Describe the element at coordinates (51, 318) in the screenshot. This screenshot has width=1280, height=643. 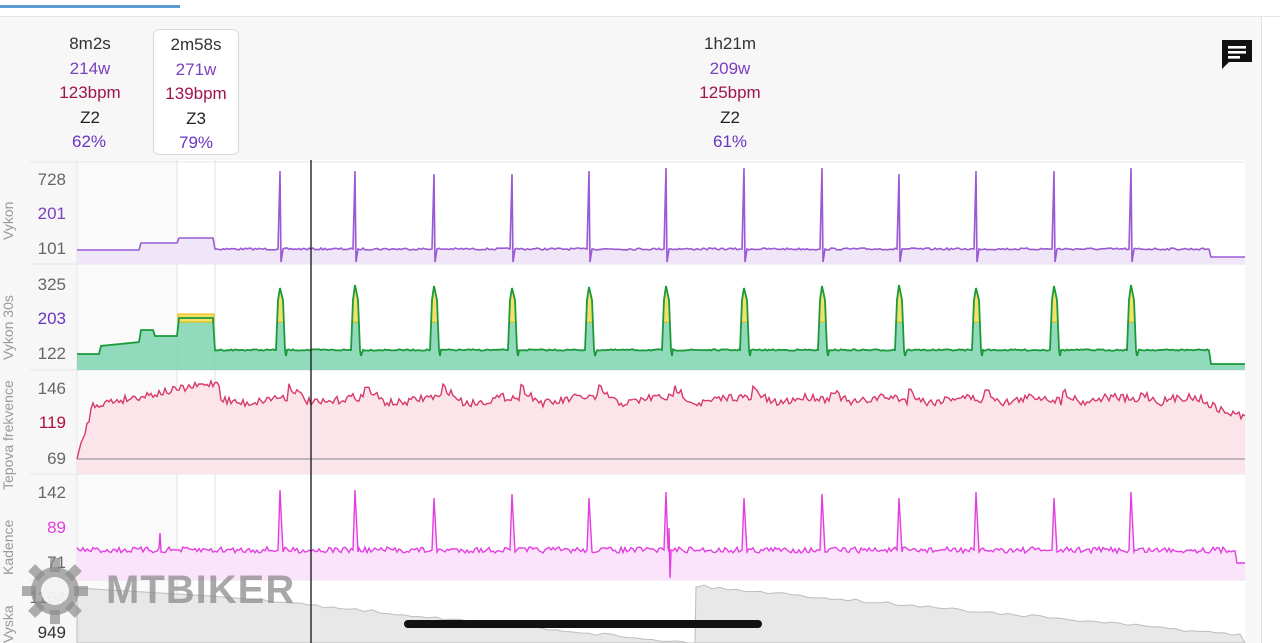
I see `power30-tick-avg: 203` at that location.